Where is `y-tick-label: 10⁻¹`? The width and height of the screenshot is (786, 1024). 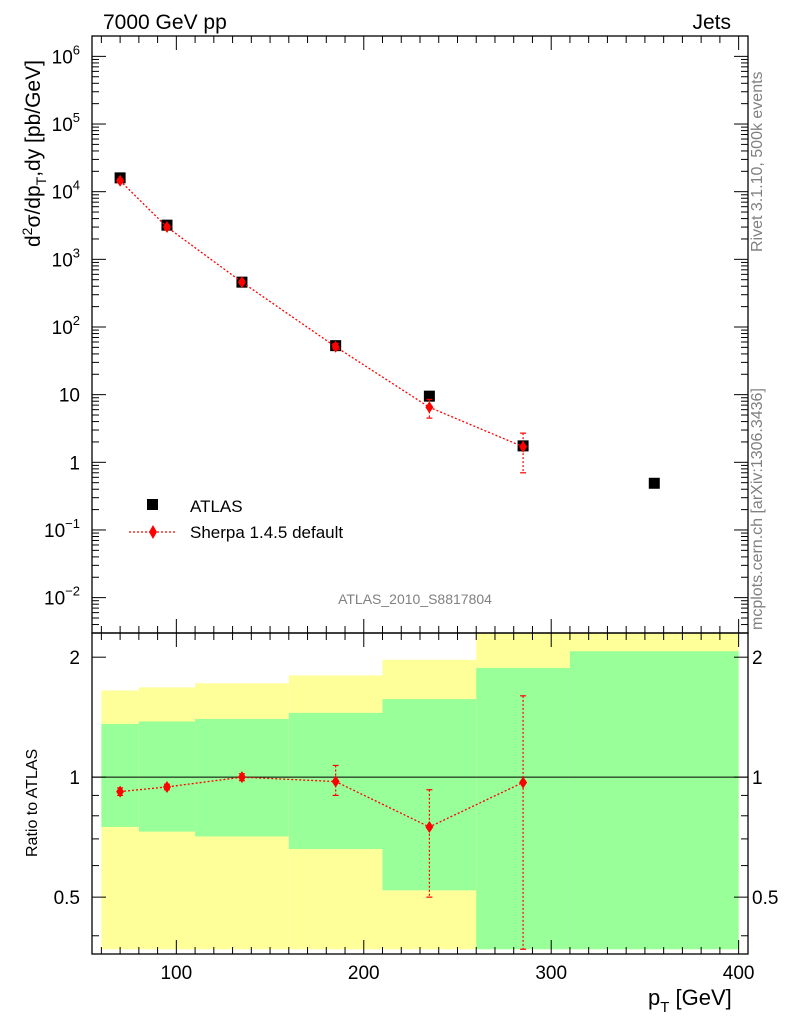 y-tick-label: 10⁻¹ is located at coordinates (62, 529).